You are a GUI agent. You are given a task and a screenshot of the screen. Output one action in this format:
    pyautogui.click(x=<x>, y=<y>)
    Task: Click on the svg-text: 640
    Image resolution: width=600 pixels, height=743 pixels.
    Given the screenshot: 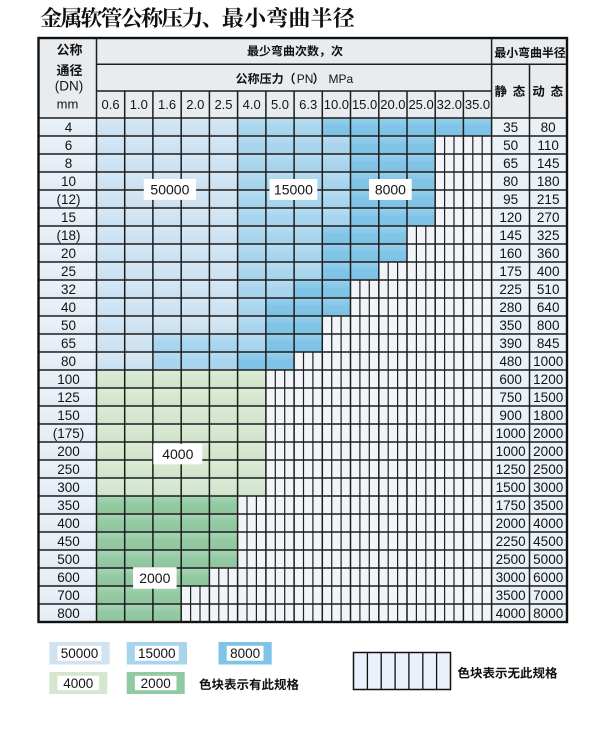 What is the action you would take?
    pyautogui.click(x=548, y=307)
    